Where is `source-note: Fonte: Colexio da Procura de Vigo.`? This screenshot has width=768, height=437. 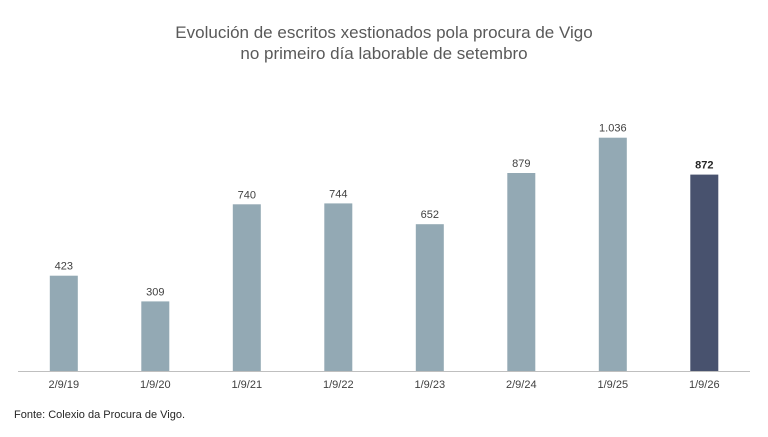 source-note: Fonte: Colexio da Procura de Vigo. is located at coordinates (100, 415).